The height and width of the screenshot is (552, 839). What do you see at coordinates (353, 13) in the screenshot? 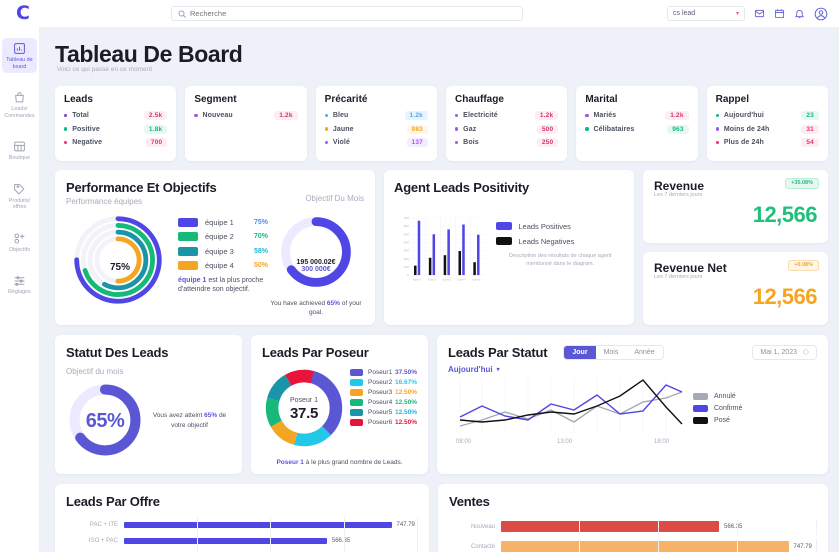
I see `search-input` at bounding box center [353, 13].